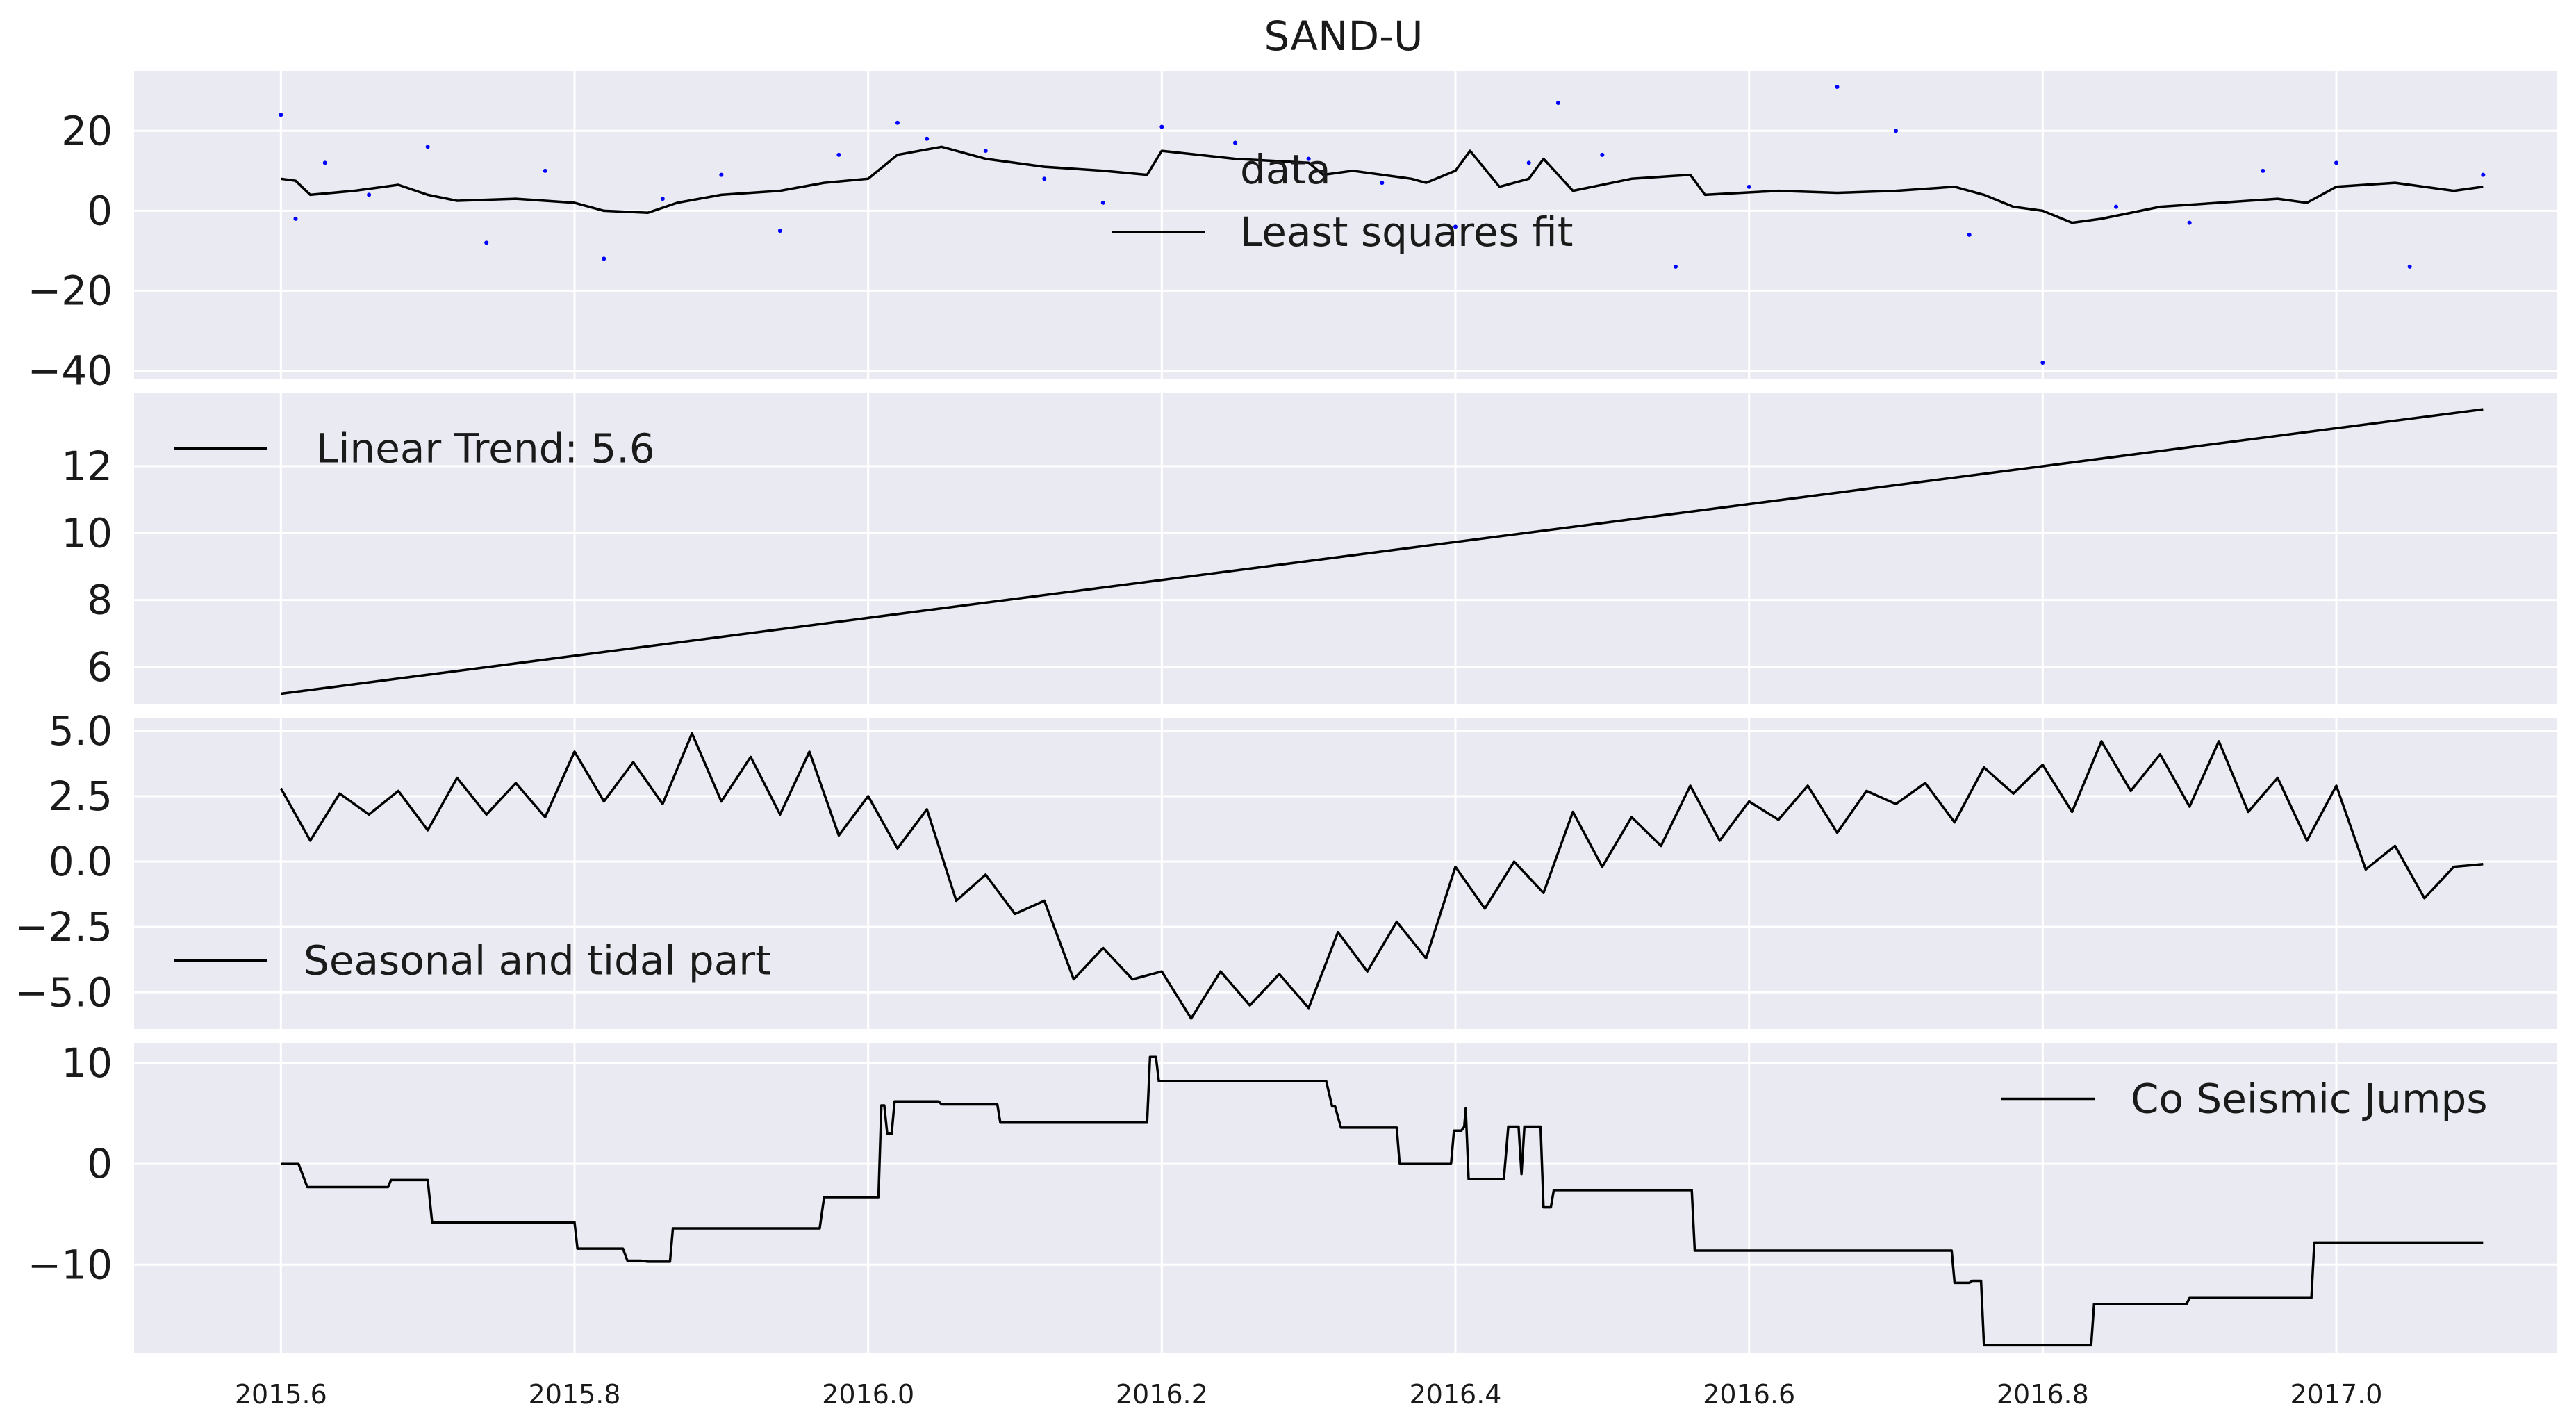 The width and height of the screenshot is (2576, 1425). What do you see at coordinates (87, 466) in the screenshot?
I see `y-tick-label: 12` at bounding box center [87, 466].